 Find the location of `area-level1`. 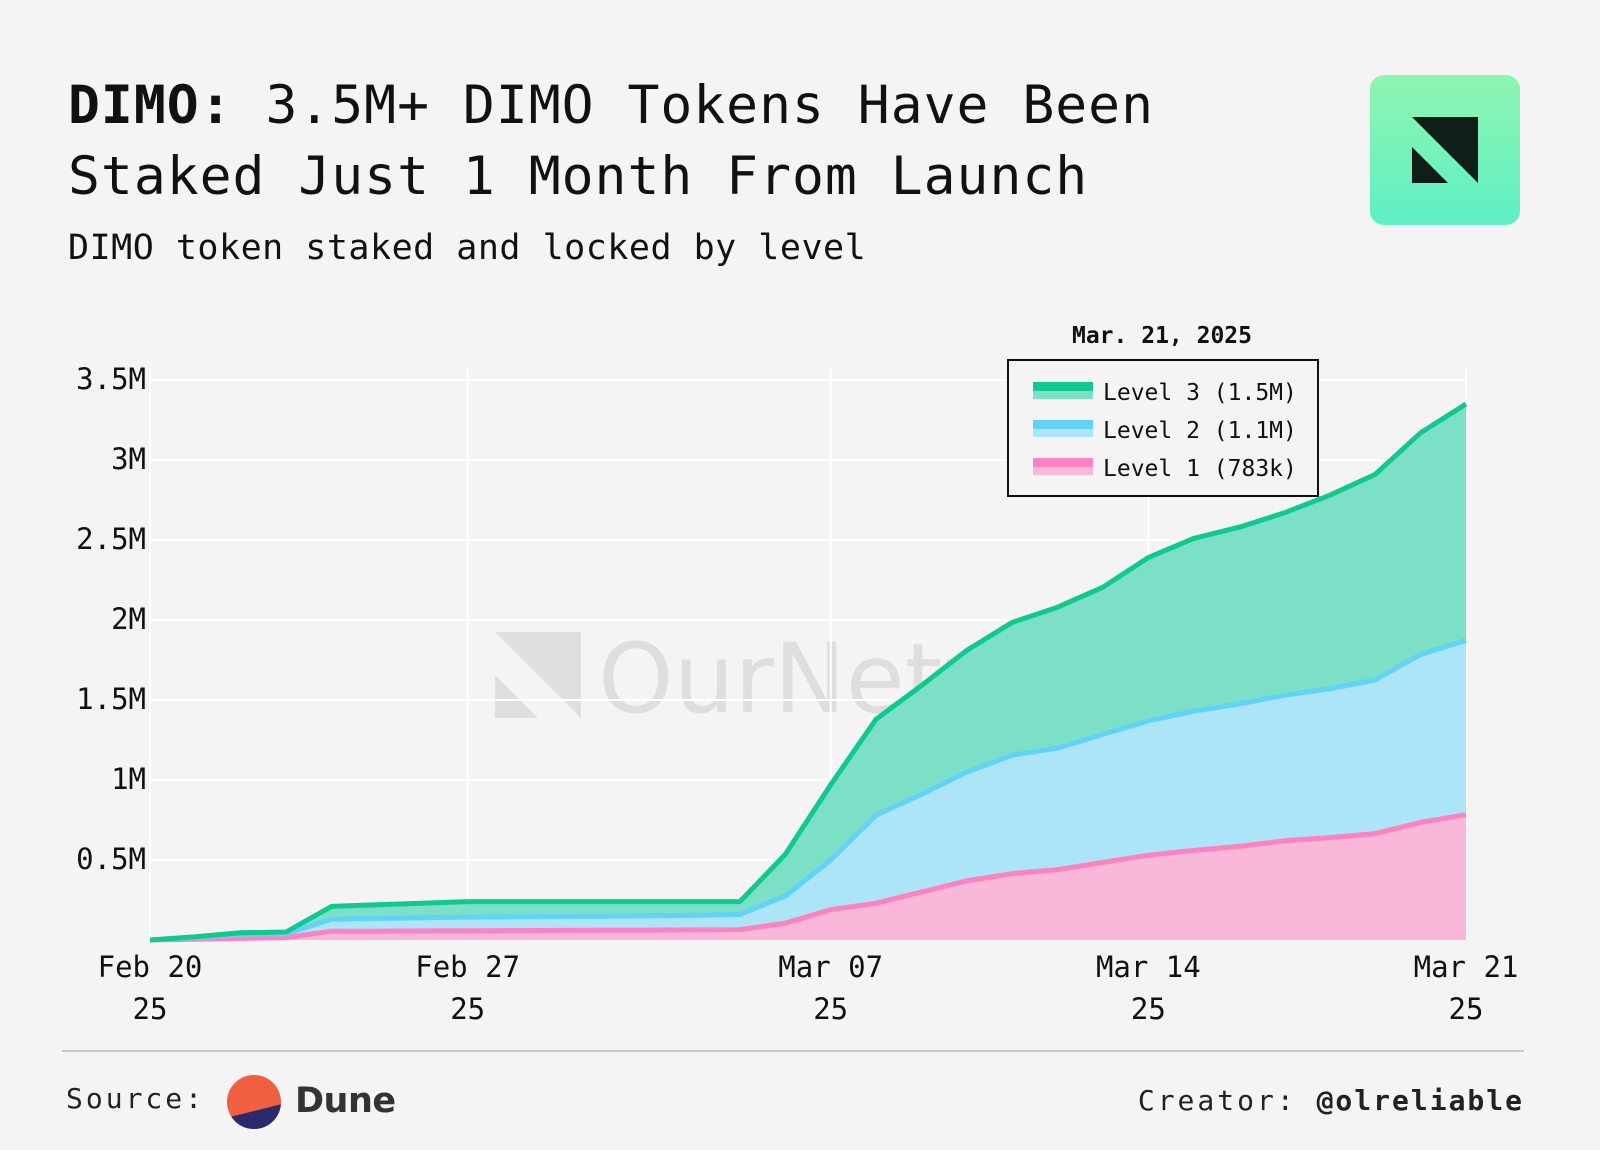

area-level1 is located at coordinates (808, 877).